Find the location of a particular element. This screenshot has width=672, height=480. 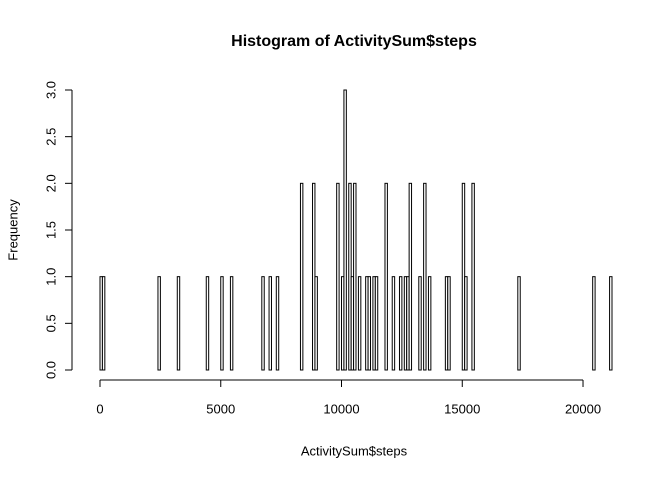

y-tick-label: 1.5 is located at coordinates (50, 230).